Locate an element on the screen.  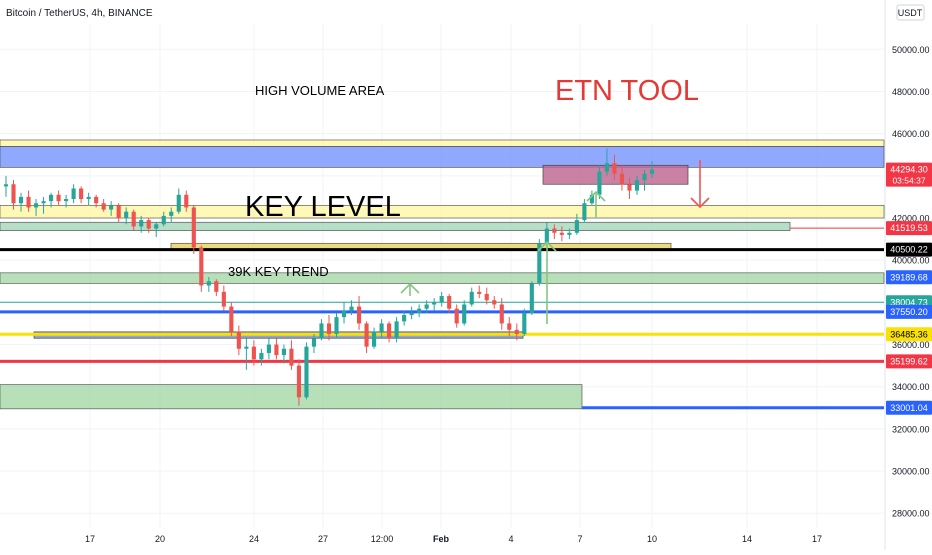
price-tag-value: 40500.22 is located at coordinates (909, 250).